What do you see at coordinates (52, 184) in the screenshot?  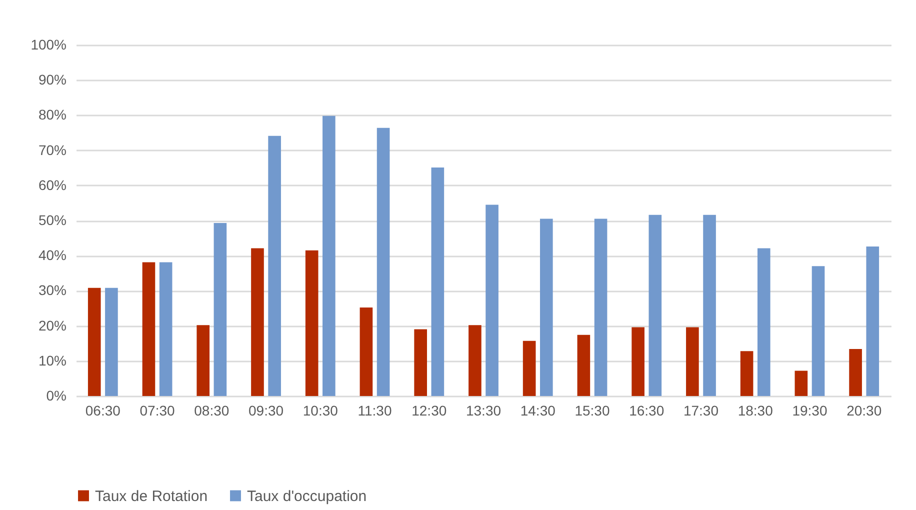 I see `y-tick-label: 60%` at bounding box center [52, 184].